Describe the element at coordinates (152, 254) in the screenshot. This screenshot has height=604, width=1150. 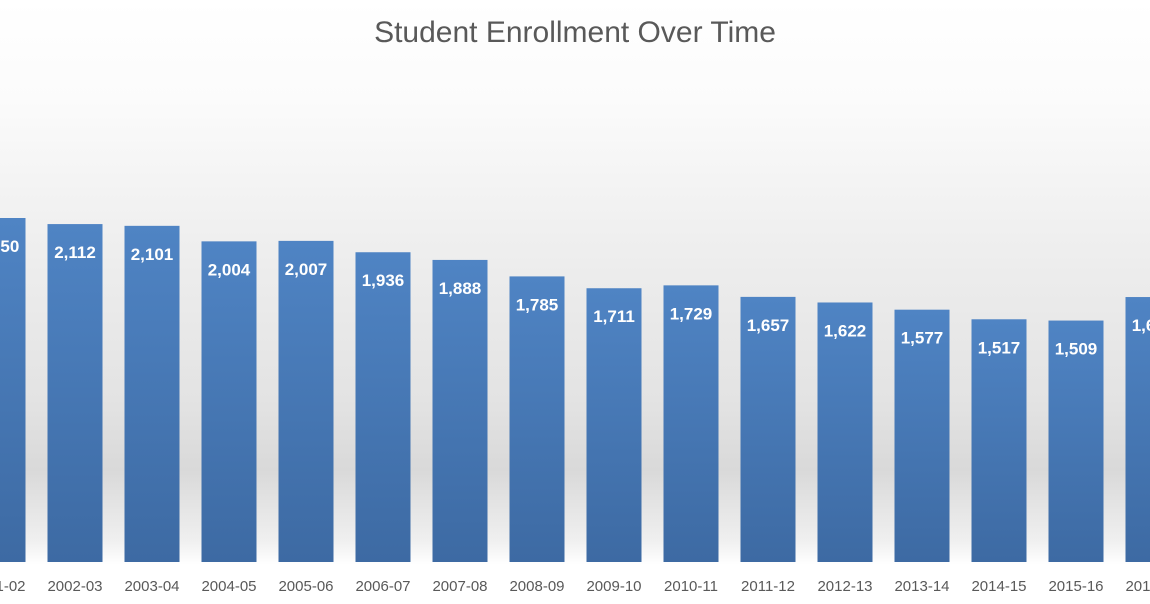
I see `data-label: 2,101` at that location.